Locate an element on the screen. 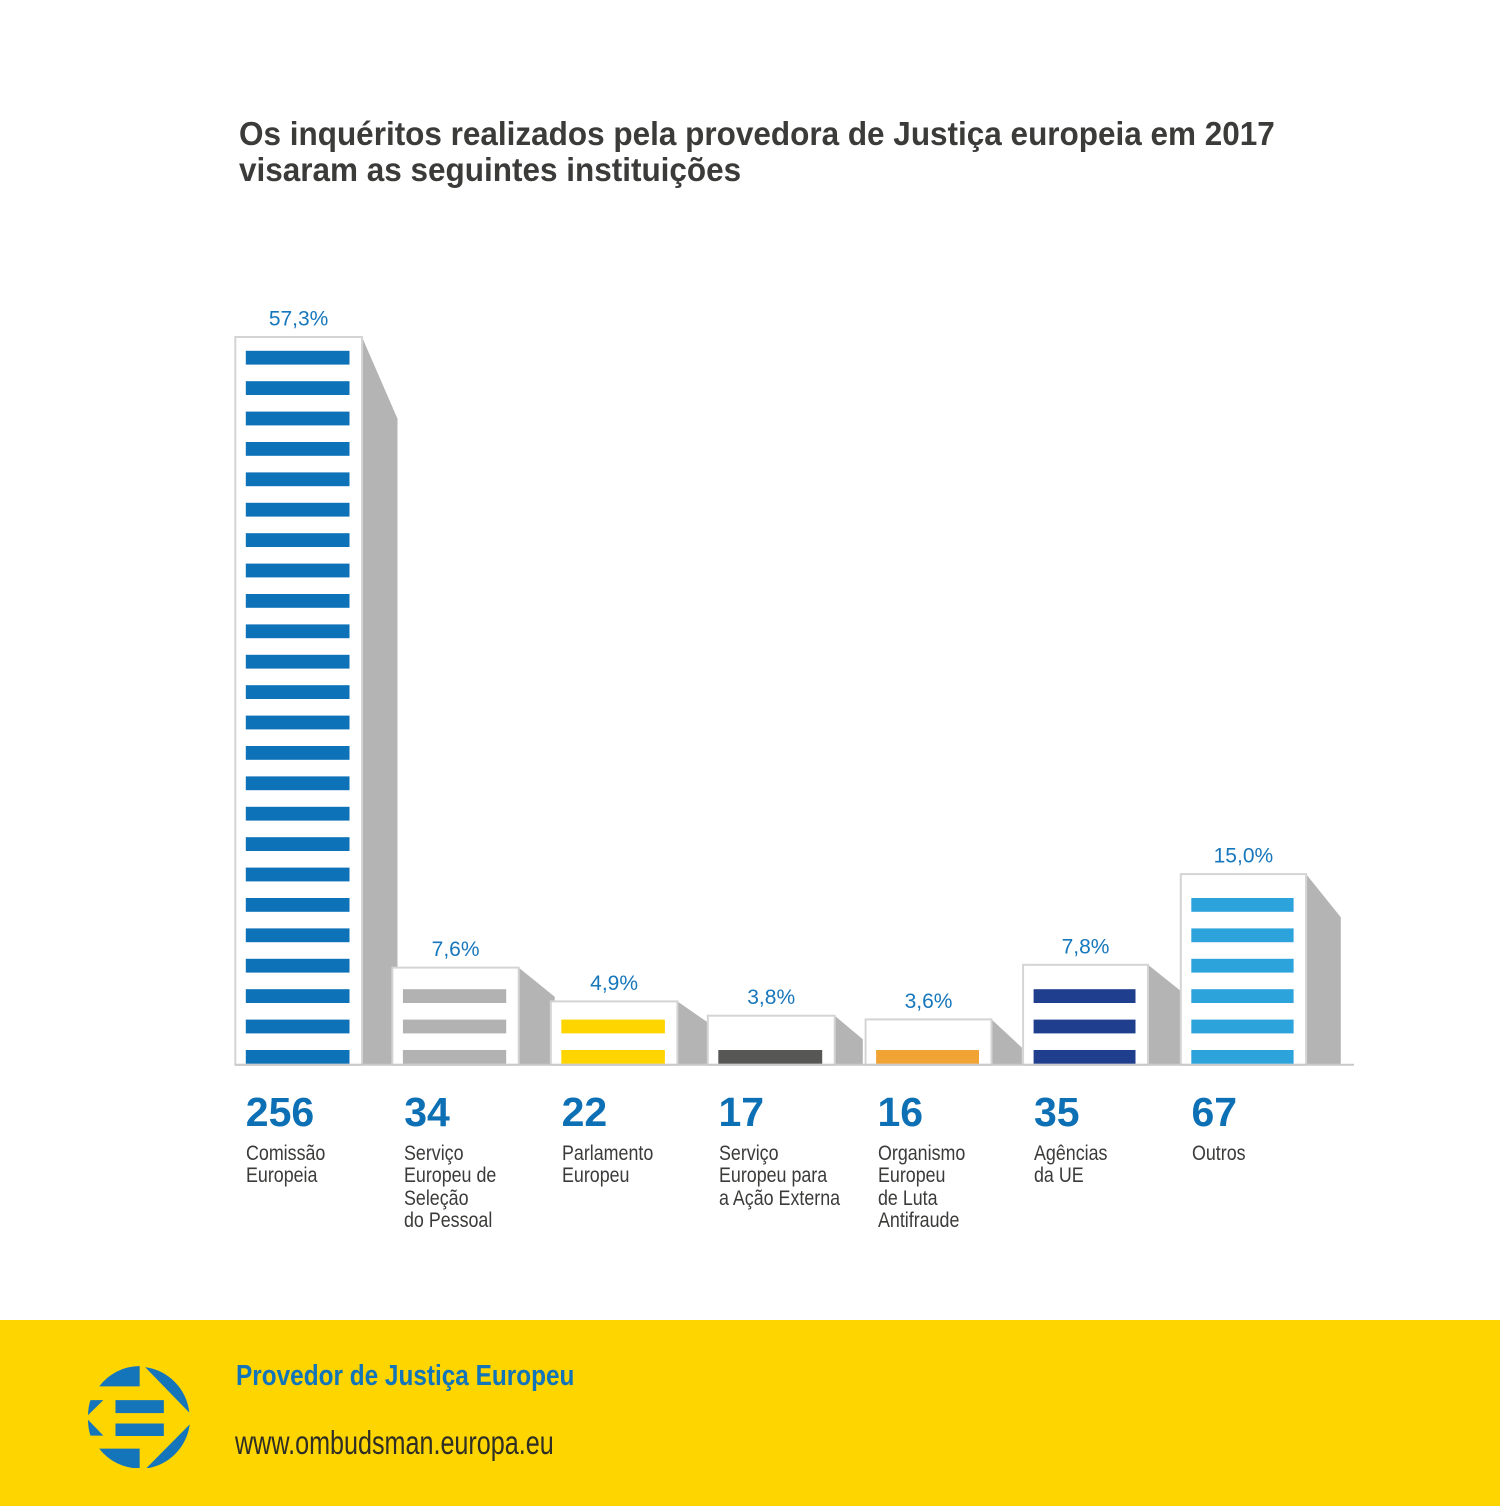 The image size is (1500, 1506). svg-text: 7,8% is located at coordinates (1086, 946).